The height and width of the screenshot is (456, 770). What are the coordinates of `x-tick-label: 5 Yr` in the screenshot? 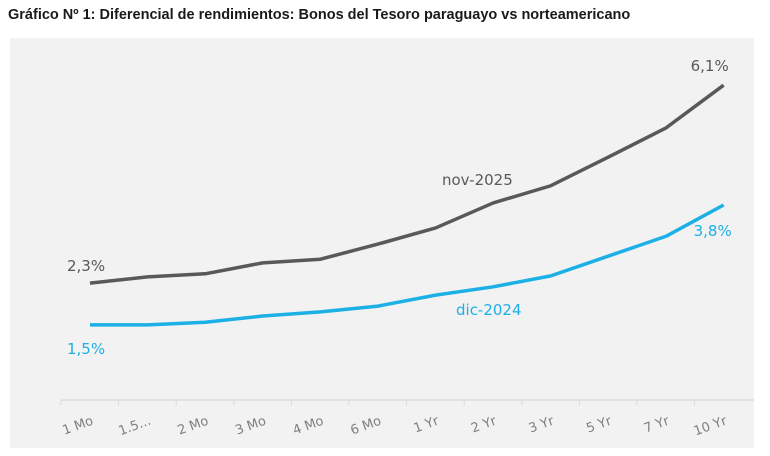 It's located at (599, 424).